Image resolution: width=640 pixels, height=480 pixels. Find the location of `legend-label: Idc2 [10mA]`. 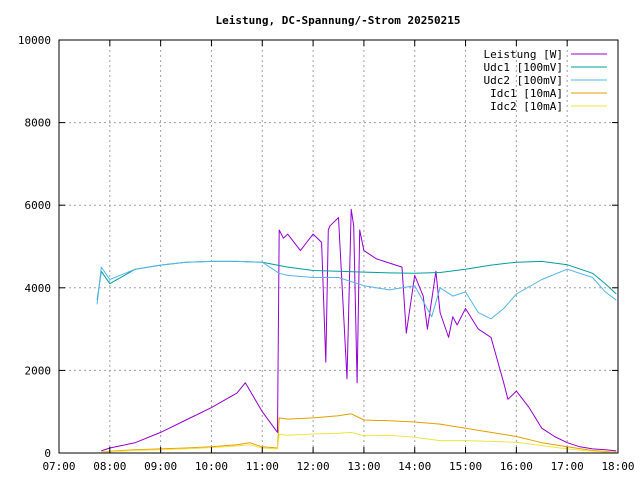

legend-label: Idc2 [10mA] is located at coordinates (526, 106).